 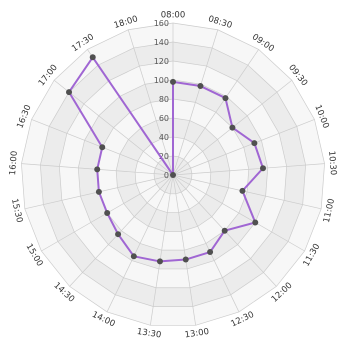 What do you see at coordinates (118, 234) in the screenshot?
I see `data-point-14:30` at bounding box center [118, 234].